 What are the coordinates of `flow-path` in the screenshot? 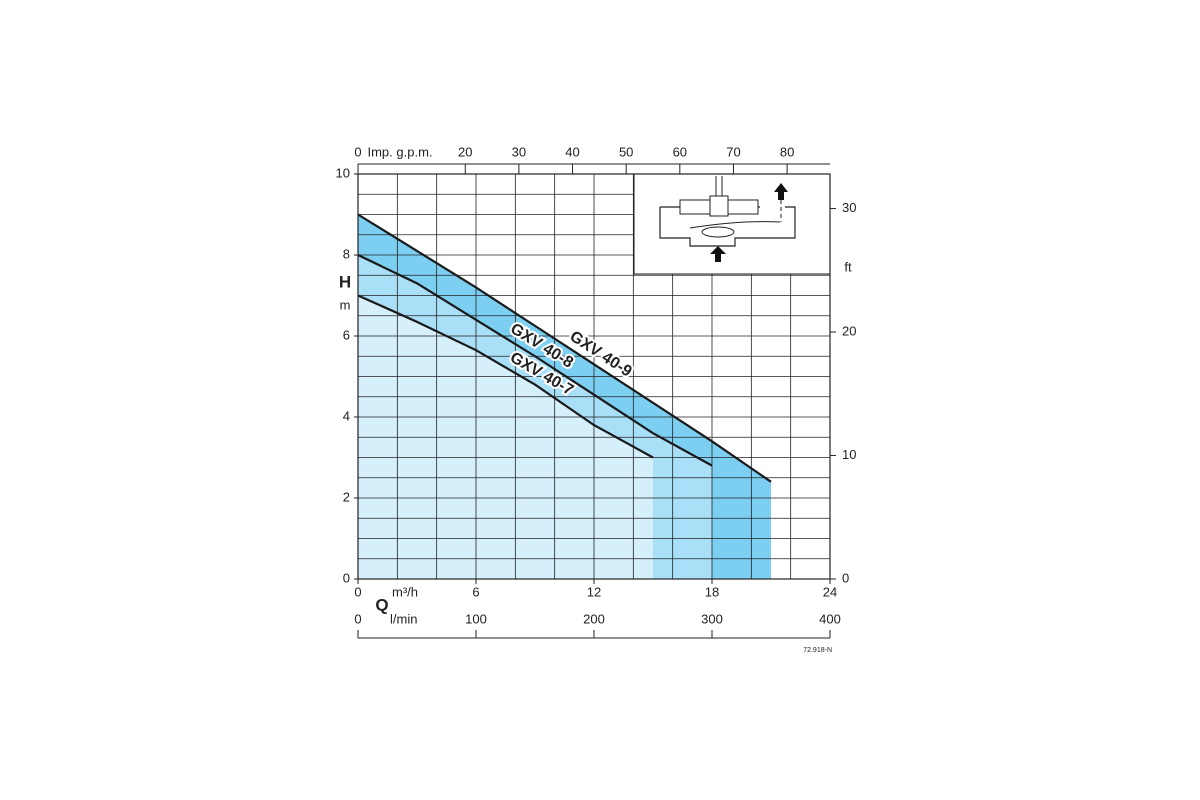 It's located at (735, 225).